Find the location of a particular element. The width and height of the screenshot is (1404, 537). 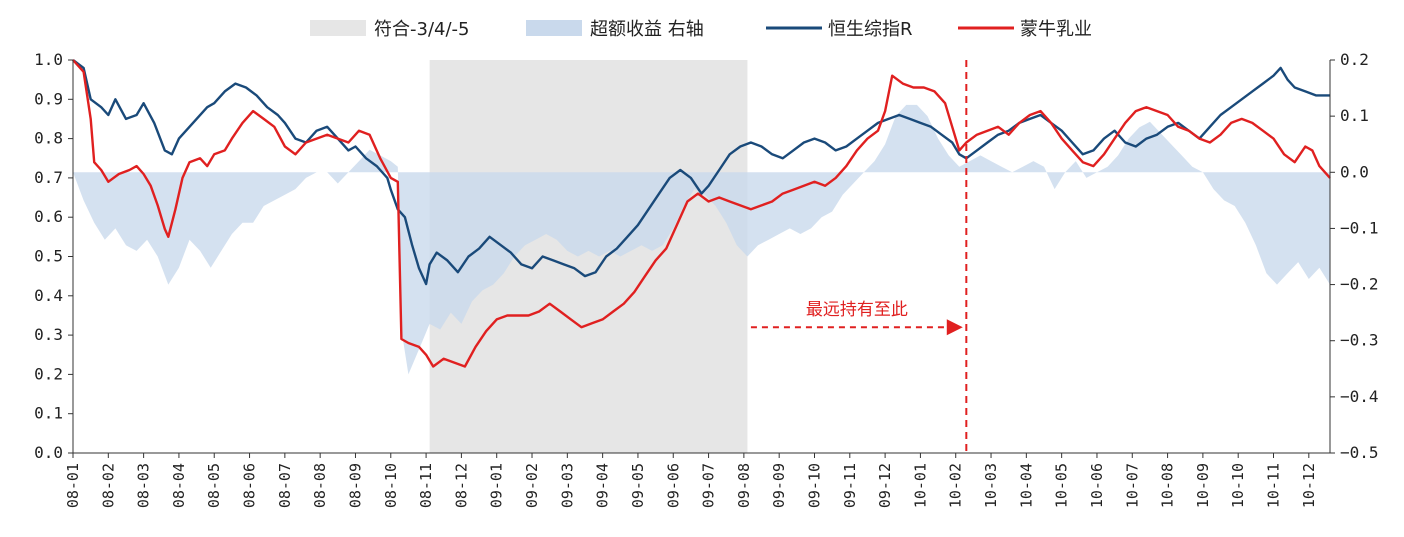

x-tick-label: 10-10 is located at coordinates (1238, 485).